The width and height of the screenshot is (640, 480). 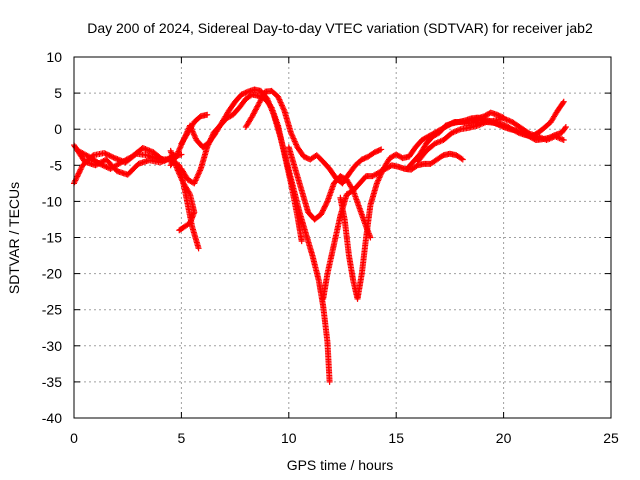 I want to click on y-tick-label: 10, so click(x=54, y=57).